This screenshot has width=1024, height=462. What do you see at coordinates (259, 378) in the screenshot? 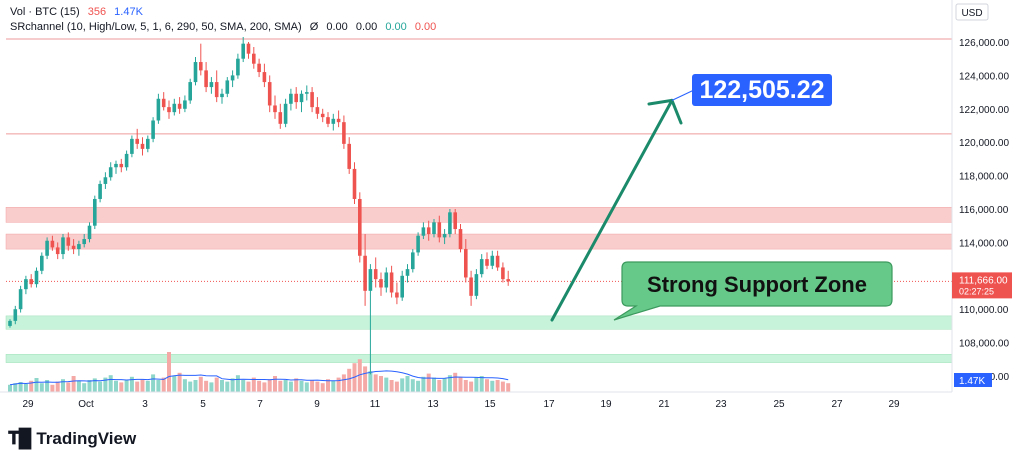
I see `volume-average-line` at bounding box center [259, 378].